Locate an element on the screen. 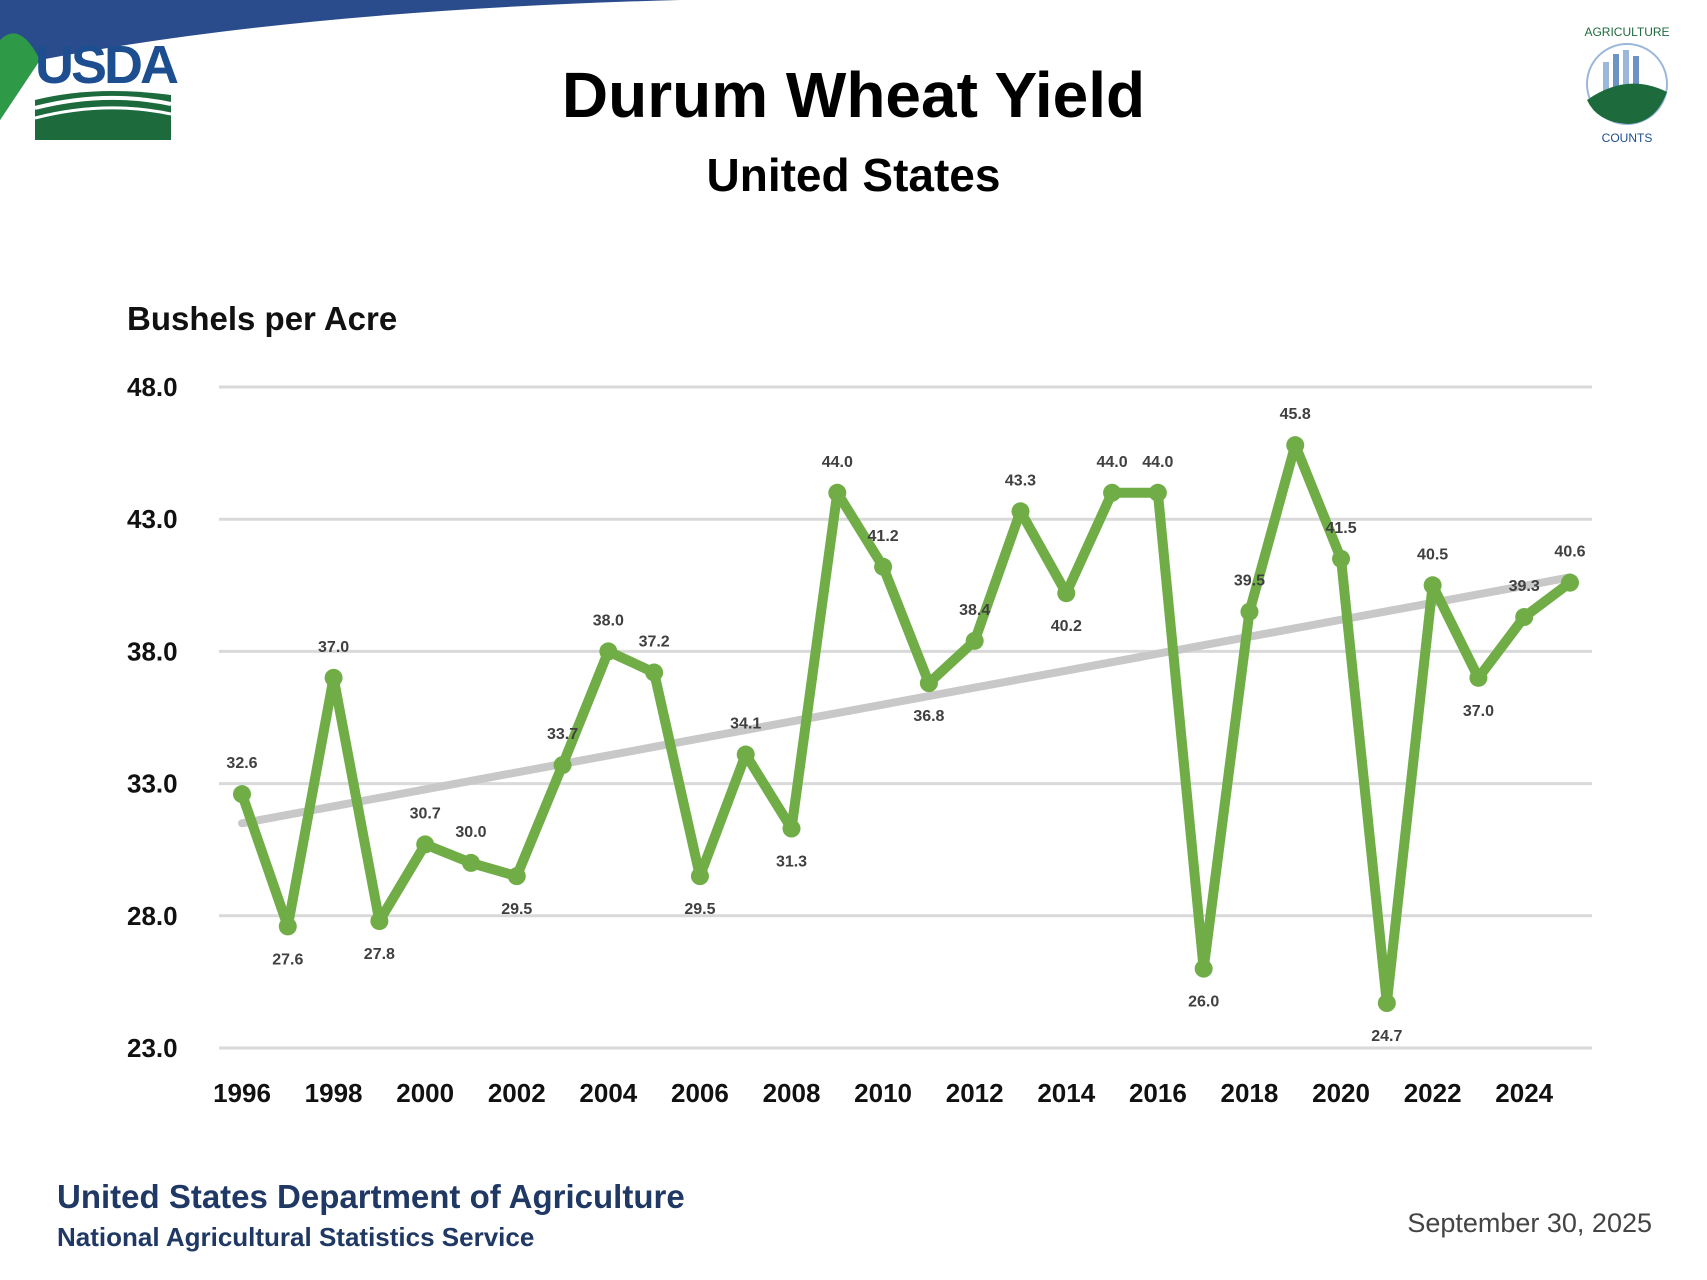 This screenshot has width=1707, height=1280. y-tick-label: 48.0 is located at coordinates (152, 387).